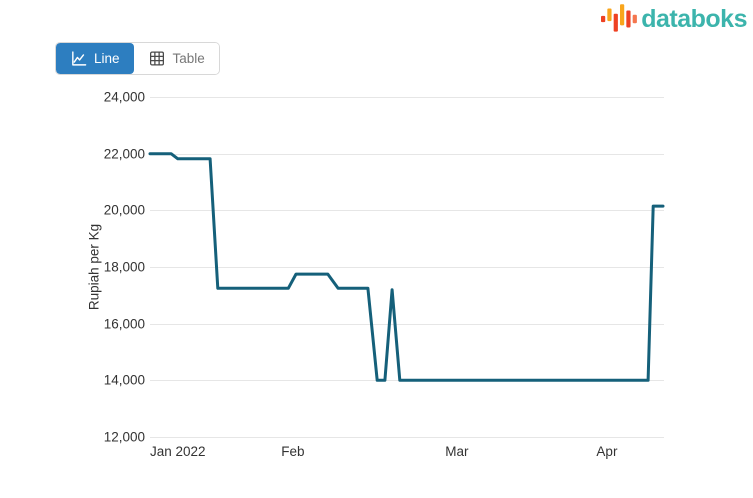 The height and width of the screenshot is (498, 753). Describe the element at coordinates (607, 451) in the screenshot. I see `x-tick-label: Apr` at that location.